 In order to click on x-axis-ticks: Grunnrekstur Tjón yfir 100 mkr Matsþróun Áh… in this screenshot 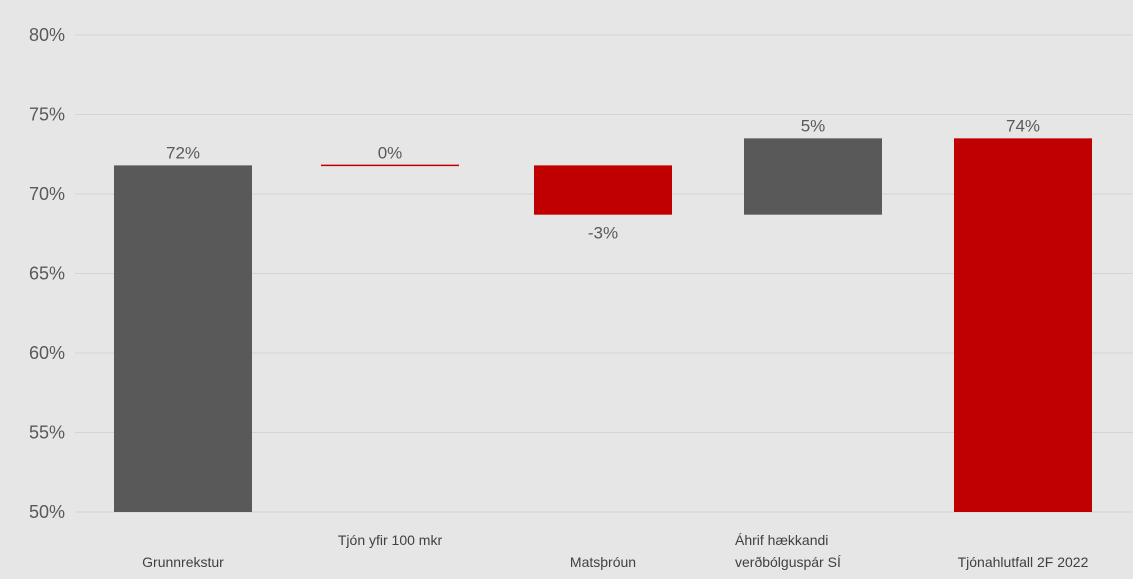, I will do `click(615, 551)`.